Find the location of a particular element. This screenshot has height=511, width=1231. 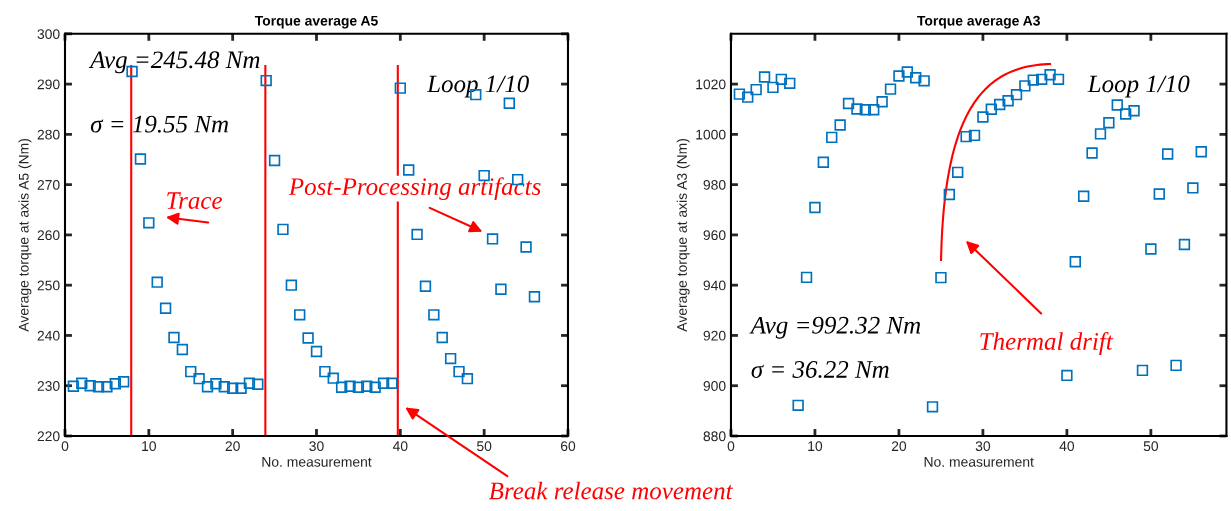

annotation: Post-Processing artifacts is located at coordinates (414, 189).